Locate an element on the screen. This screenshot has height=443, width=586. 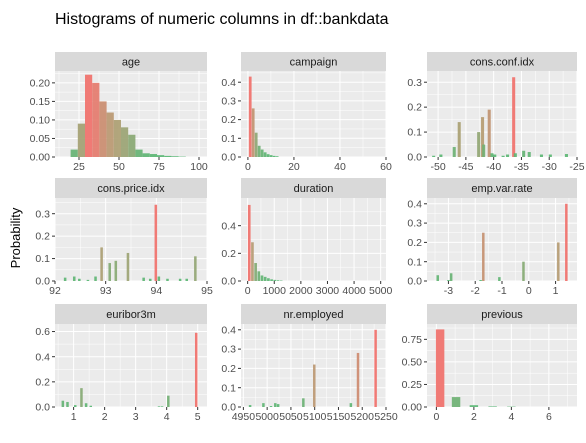
x-tick-label: 2000 is located at coordinates (301, 291).